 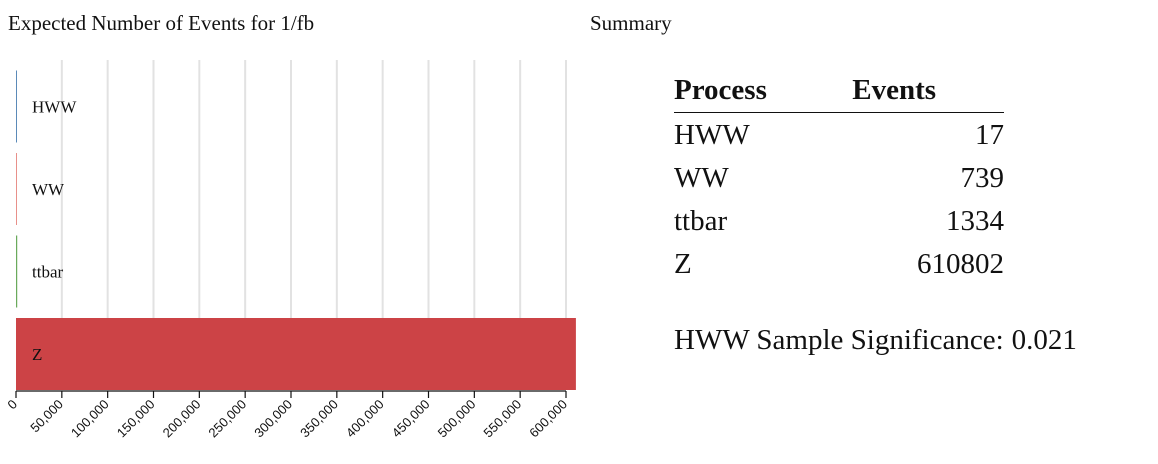 What do you see at coordinates (12, 405) in the screenshot?
I see `x-tick-label: 0` at bounding box center [12, 405].